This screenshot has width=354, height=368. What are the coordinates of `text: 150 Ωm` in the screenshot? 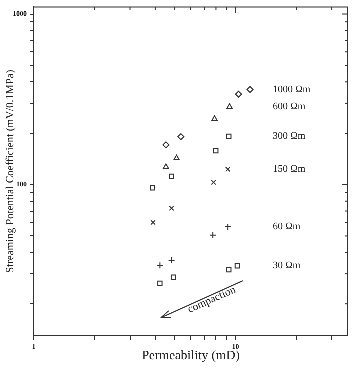 It's located at (289, 170).